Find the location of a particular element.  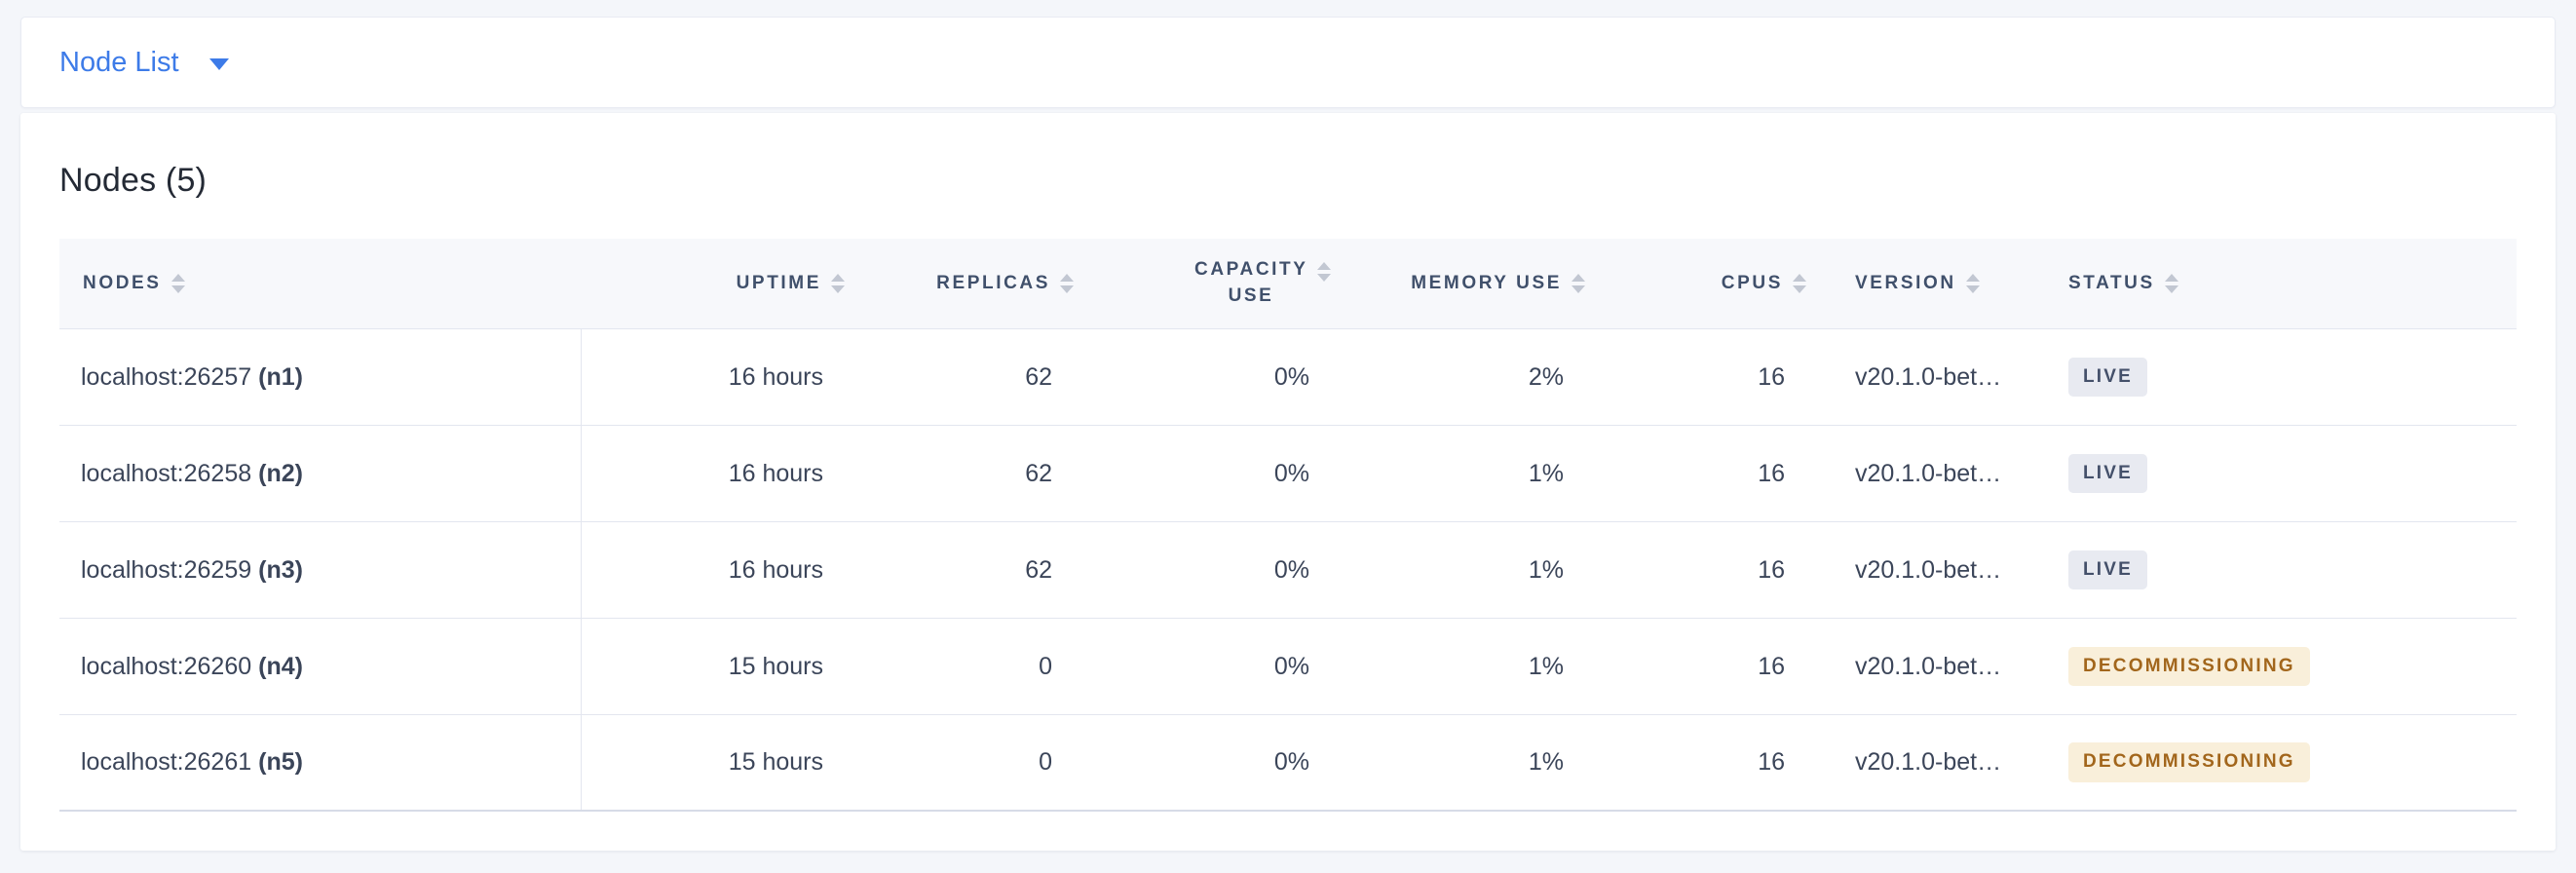

node-id: (n2) is located at coordinates (280, 473).